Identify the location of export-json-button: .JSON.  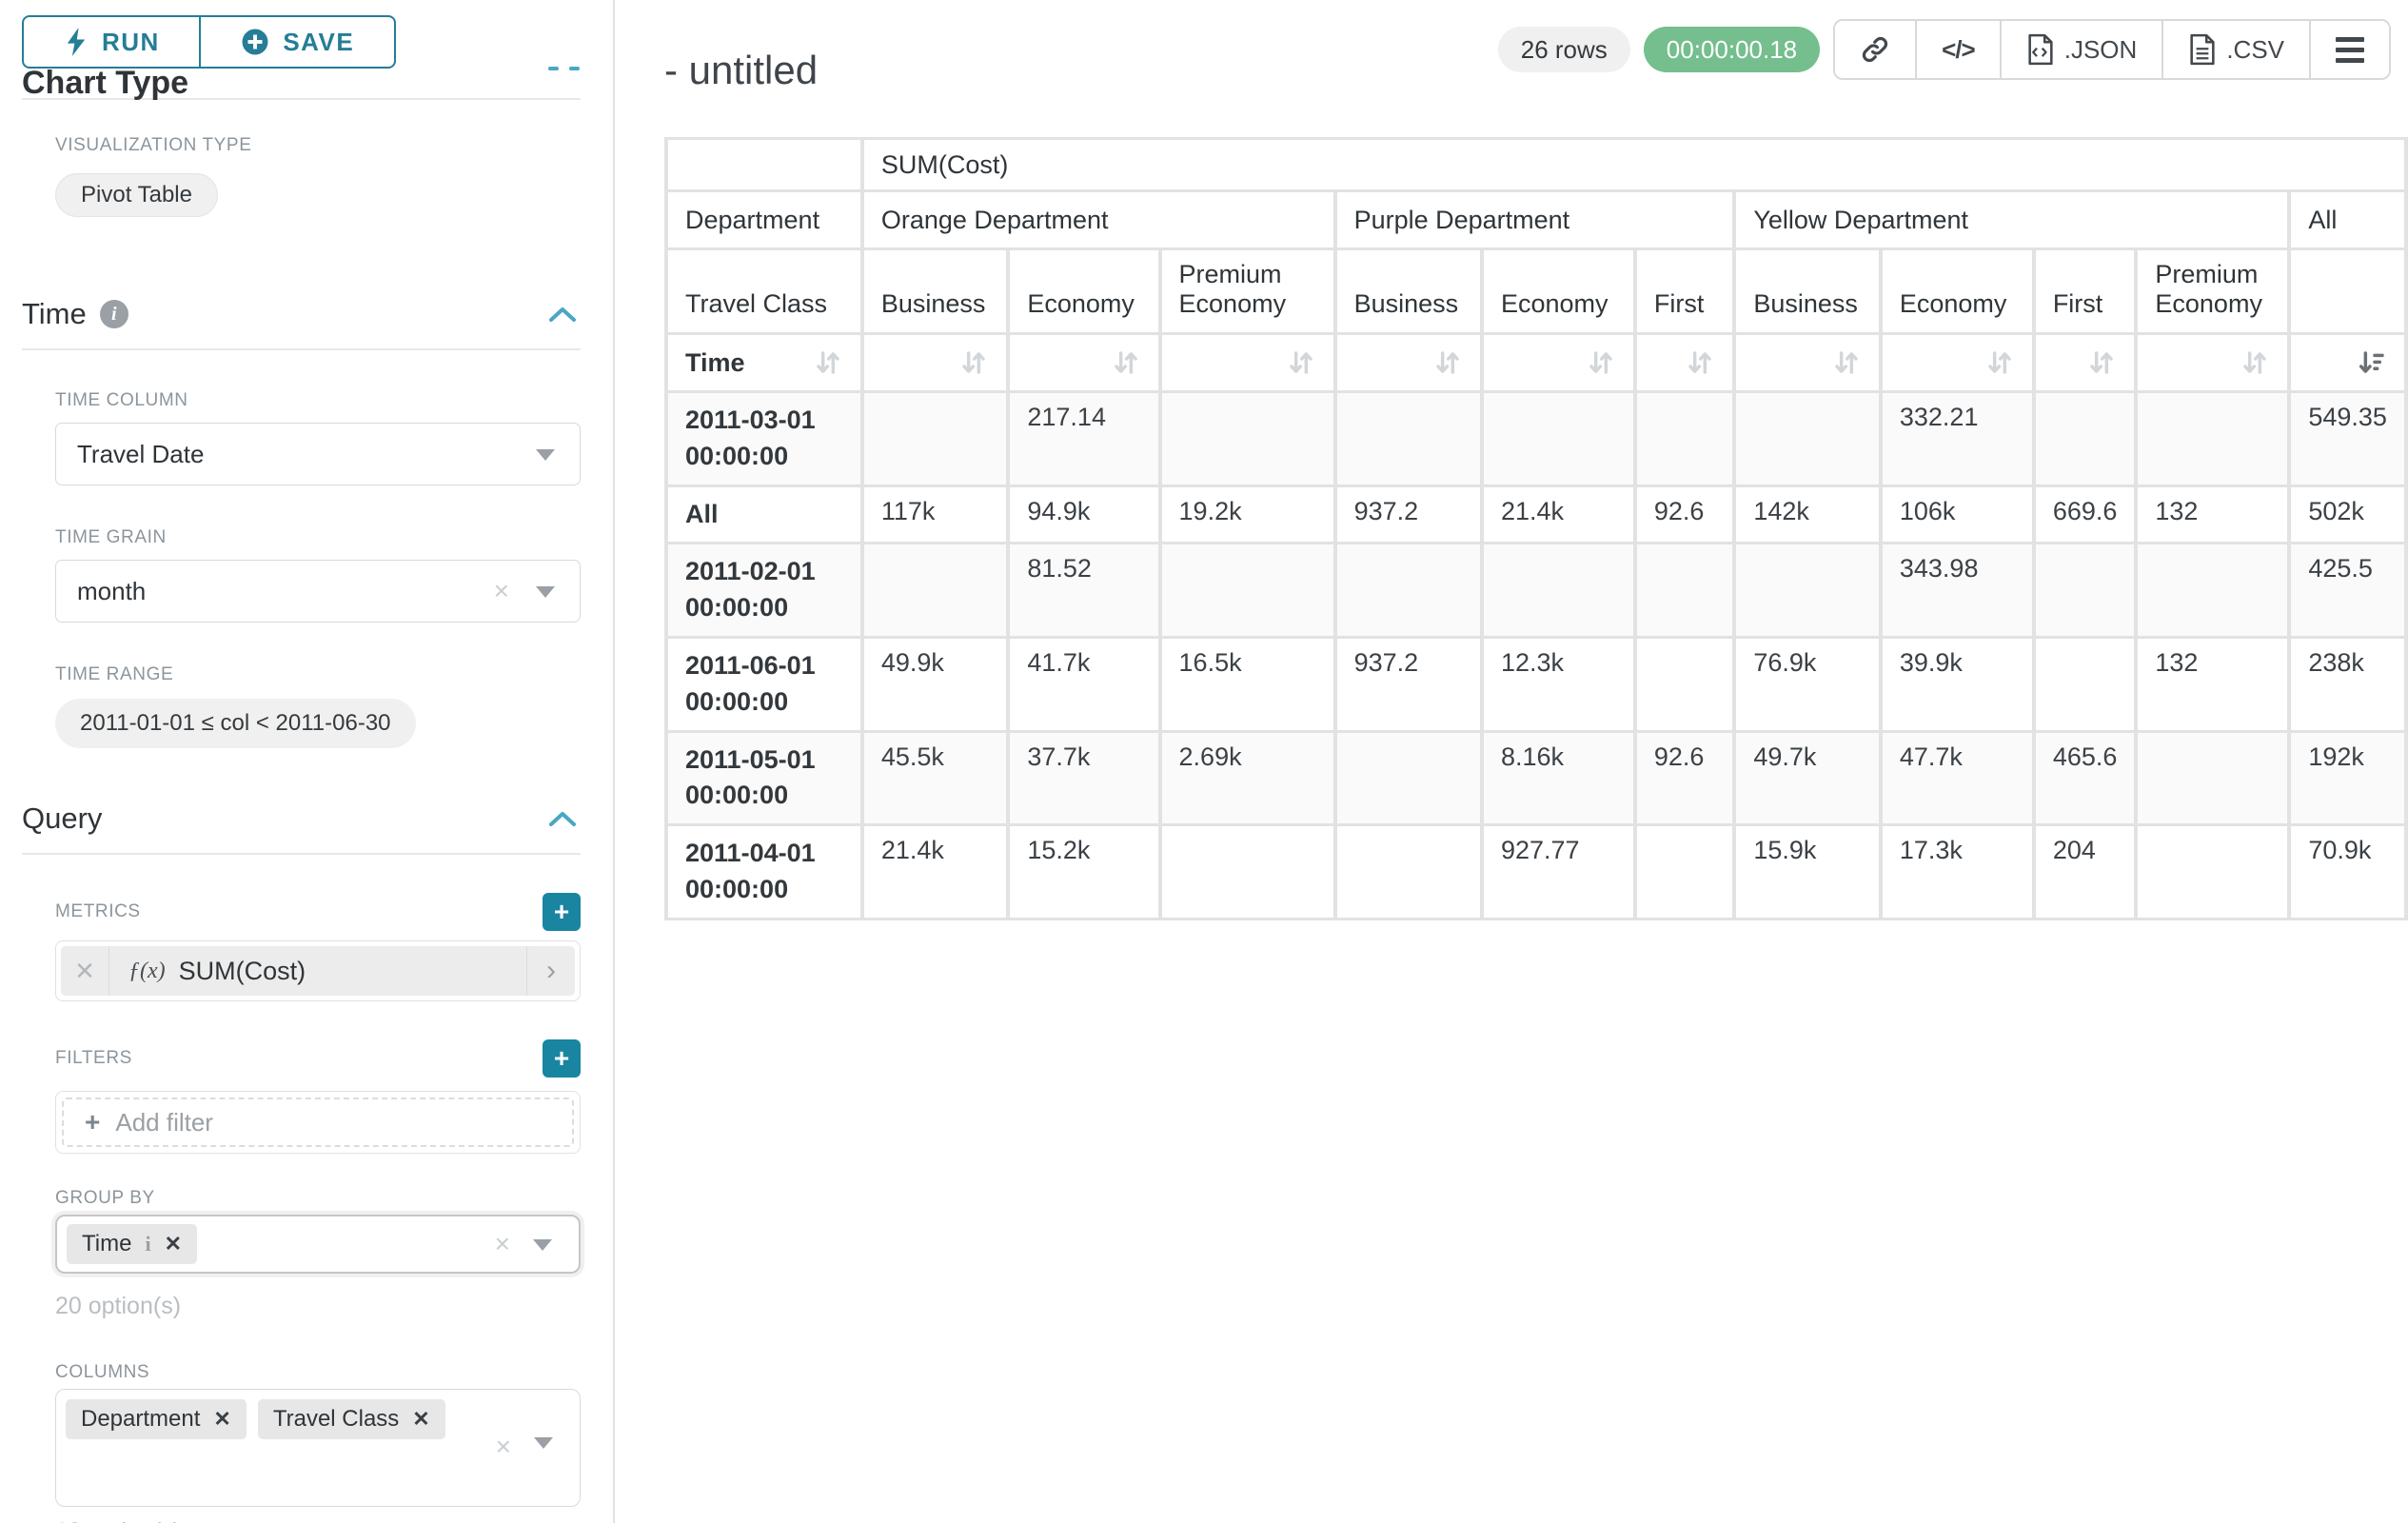
(2080, 50).